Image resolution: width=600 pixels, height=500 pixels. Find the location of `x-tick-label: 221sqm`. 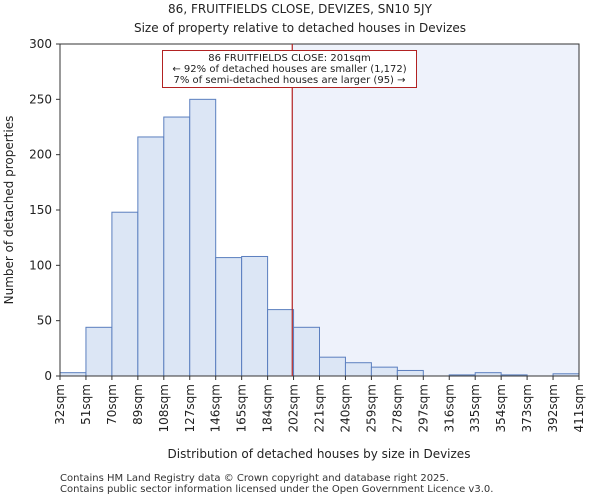

x-tick-label: 221sqm is located at coordinates (320, 408).